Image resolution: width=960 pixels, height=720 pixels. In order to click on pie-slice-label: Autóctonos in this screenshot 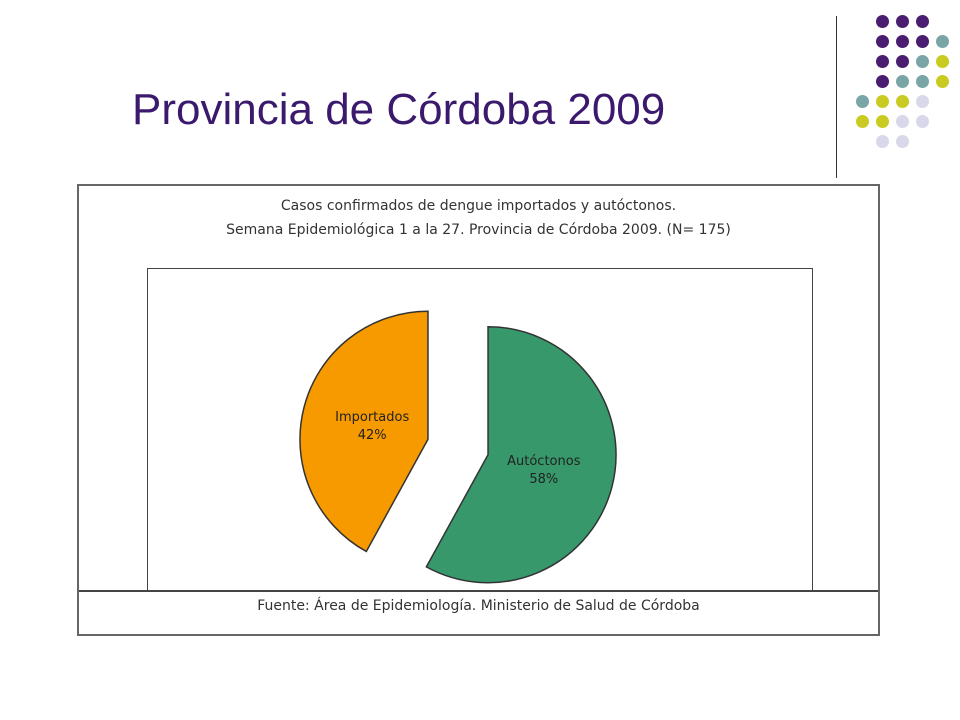, I will do `click(544, 461)`.